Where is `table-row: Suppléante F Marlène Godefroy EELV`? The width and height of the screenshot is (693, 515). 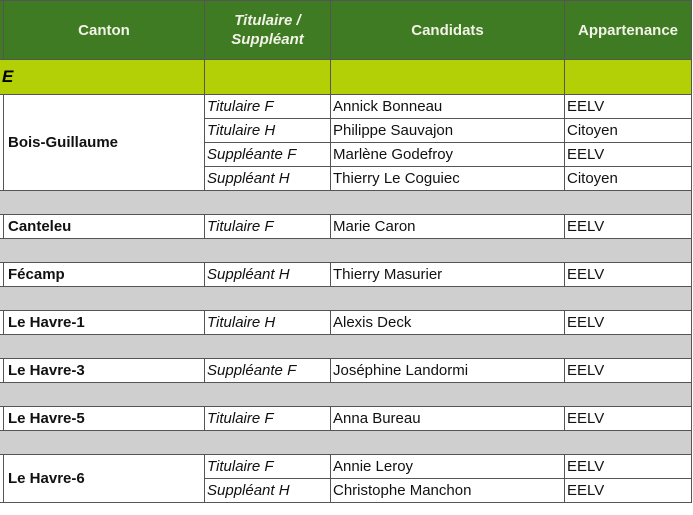 table-row: Suppléante F Marlène Godefroy EELV is located at coordinates (346, 154).